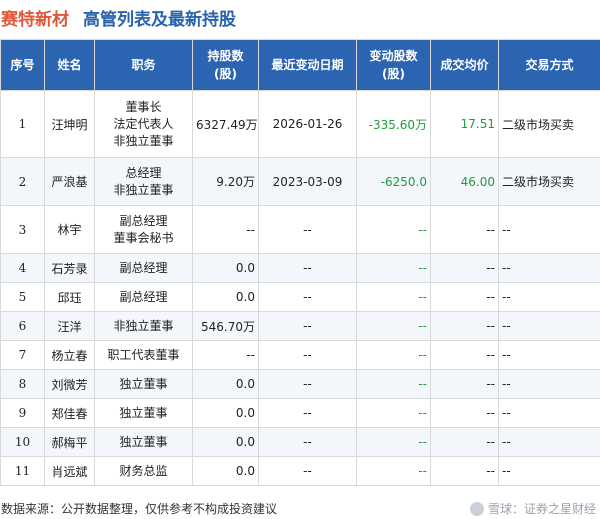 This screenshot has width=600, height=519. Describe the element at coordinates (143, 470) in the screenshot. I see `role-line: 财务总监` at that location.